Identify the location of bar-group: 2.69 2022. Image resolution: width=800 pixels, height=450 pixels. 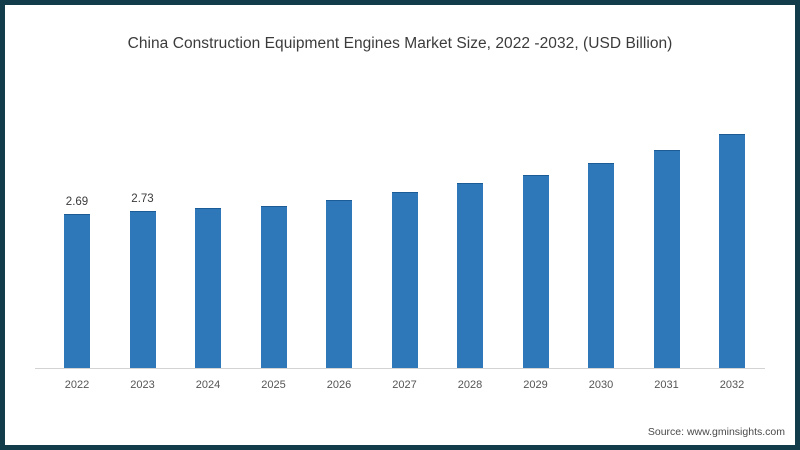
(77, 293).